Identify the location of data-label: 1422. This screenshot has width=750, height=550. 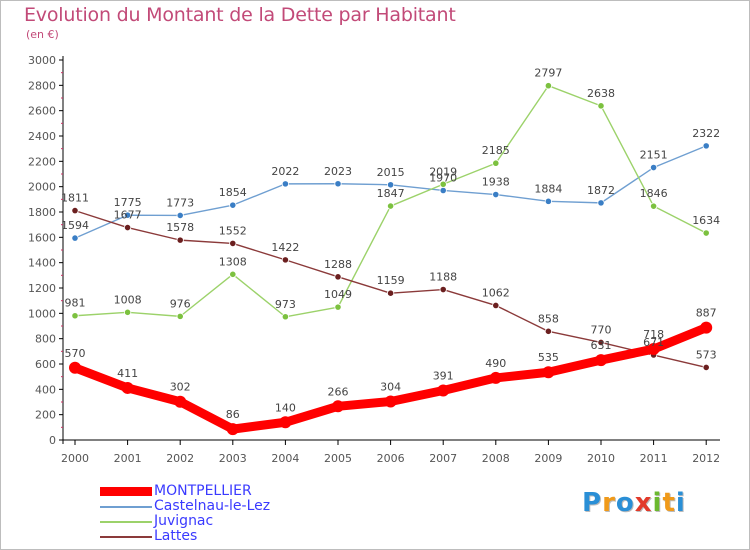
(285, 247).